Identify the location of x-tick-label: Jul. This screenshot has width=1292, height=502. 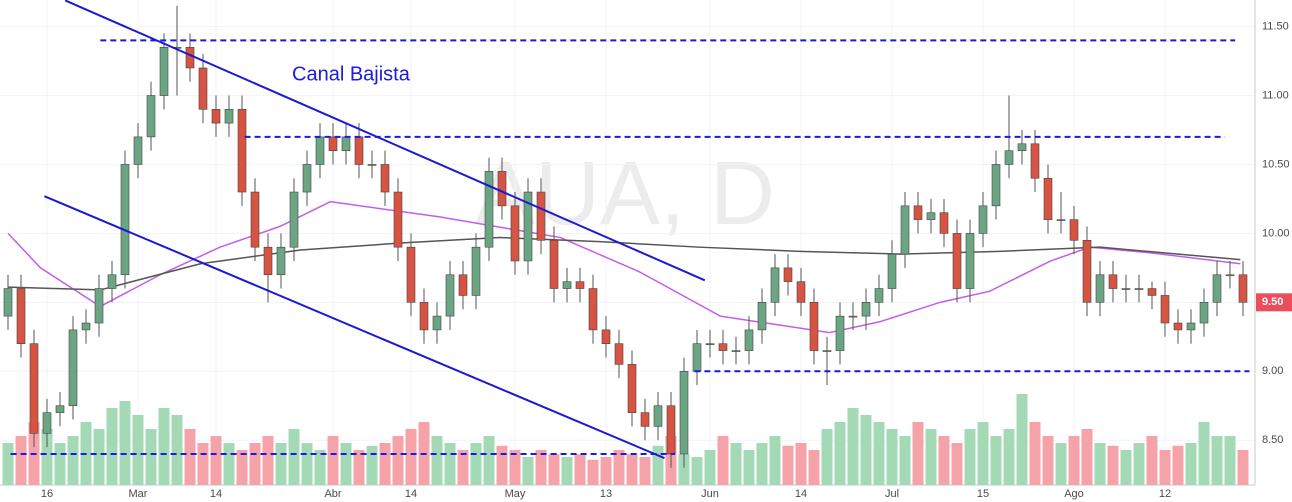
(892, 494).